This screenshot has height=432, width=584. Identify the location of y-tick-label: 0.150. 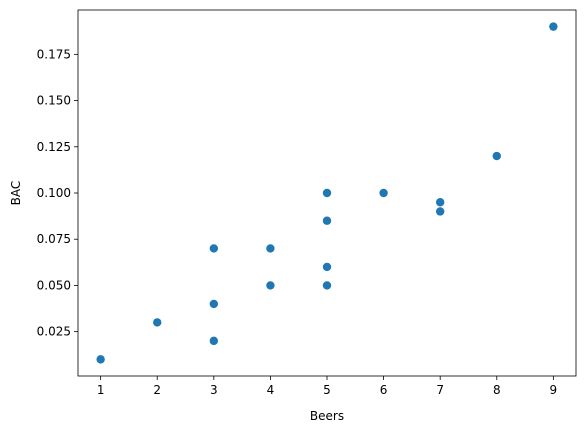
(54, 101).